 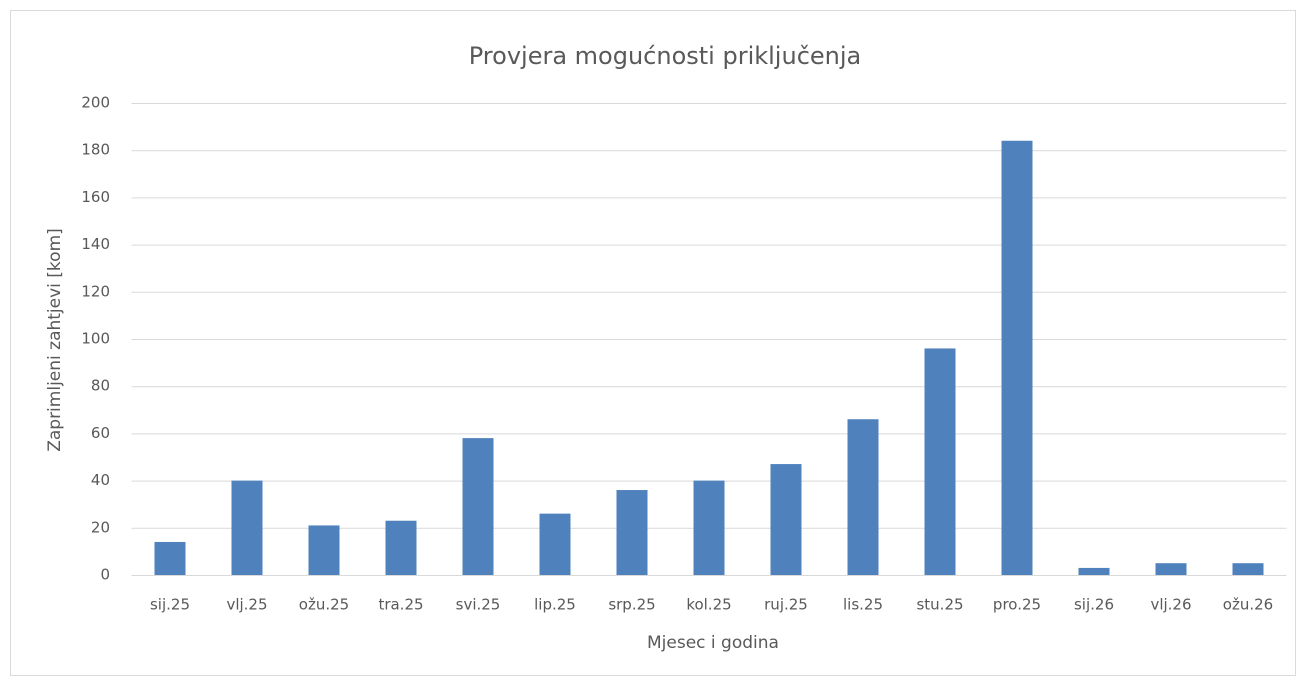 I want to click on y-axis-label: Zaprimljeni zahtjevi [kom], so click(x=55, y=340).